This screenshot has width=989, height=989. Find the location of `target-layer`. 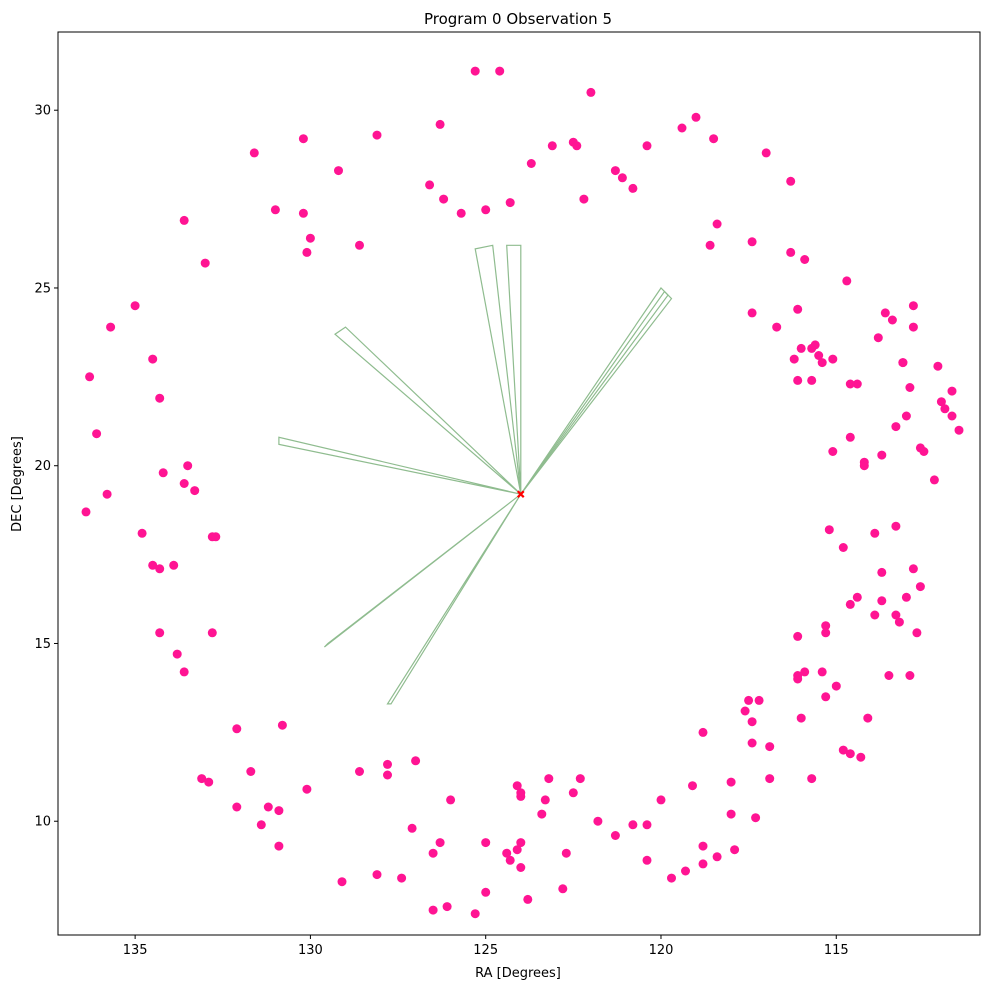

target-layer is located at coordinates (520, 494).